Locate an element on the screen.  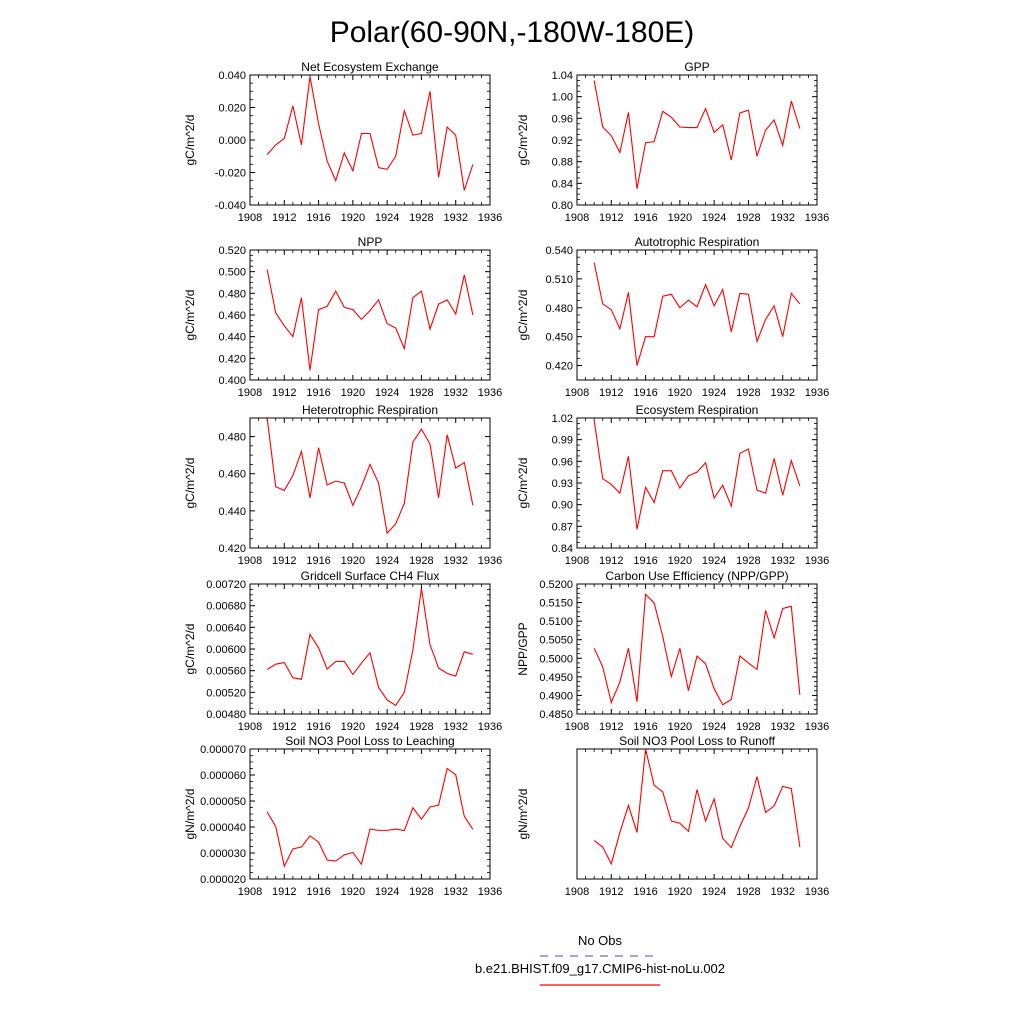
y-tick-label: 0.4950 is located at coordinates (556, 678).